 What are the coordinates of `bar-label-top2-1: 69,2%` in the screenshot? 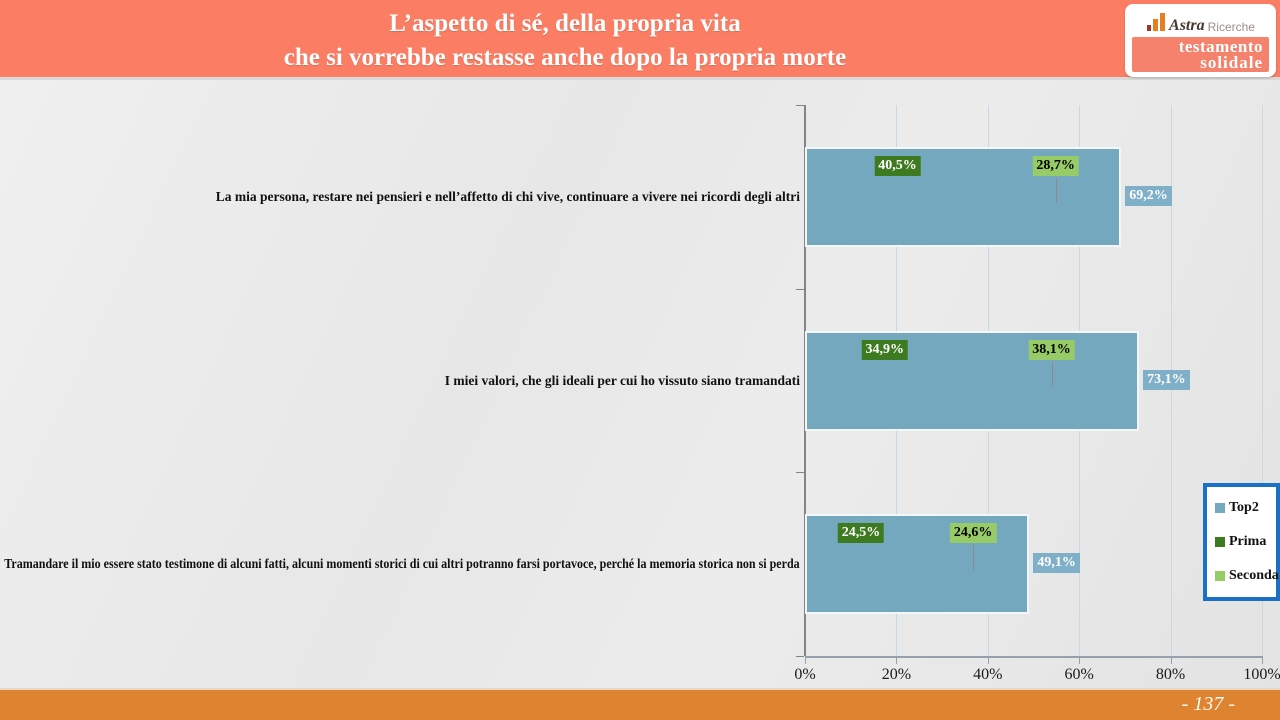 It's located at (1148, 195).